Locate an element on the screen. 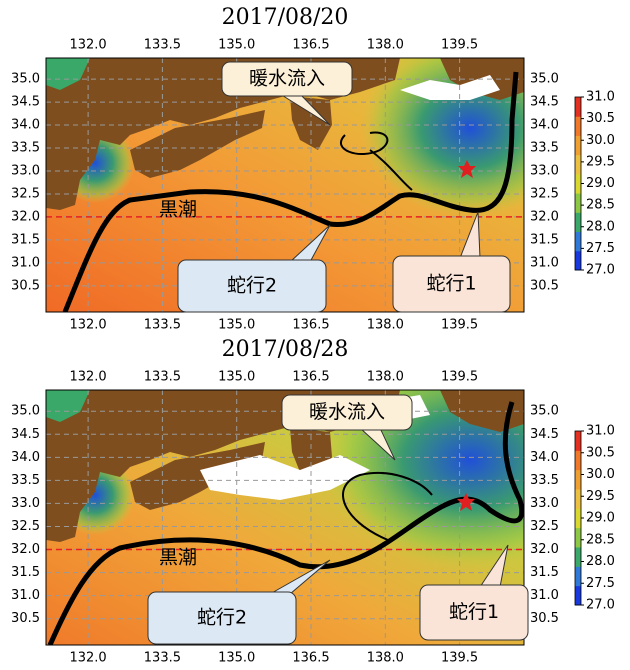  y-tick-label: 34.0 is located at coordinates (544, 457).